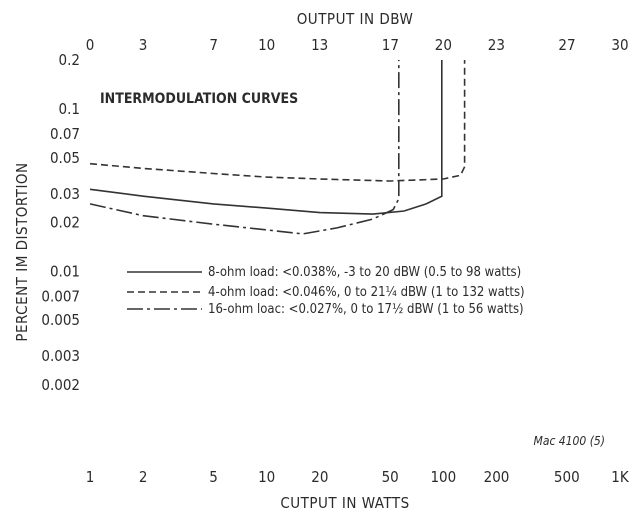 The width and height of the screenshot is (641, 514). Describe the element at coordinates (390, 477) in the screenshot. I see `x-tick-50: 50` at that location.